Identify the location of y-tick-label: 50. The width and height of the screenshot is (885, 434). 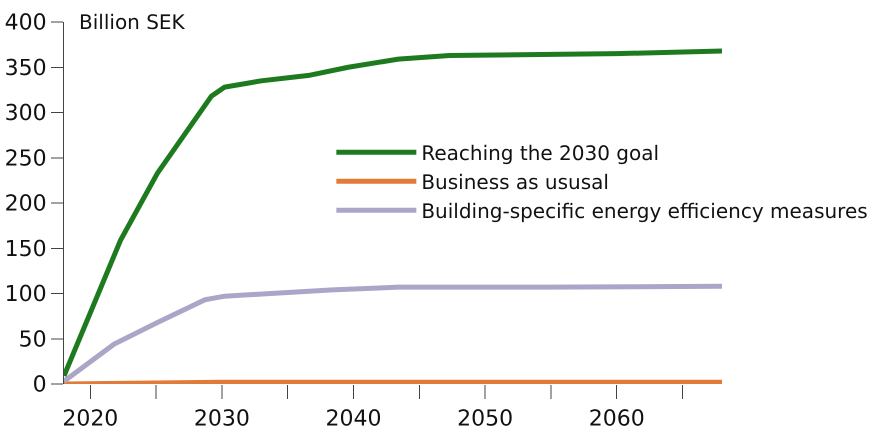
(32, 339).